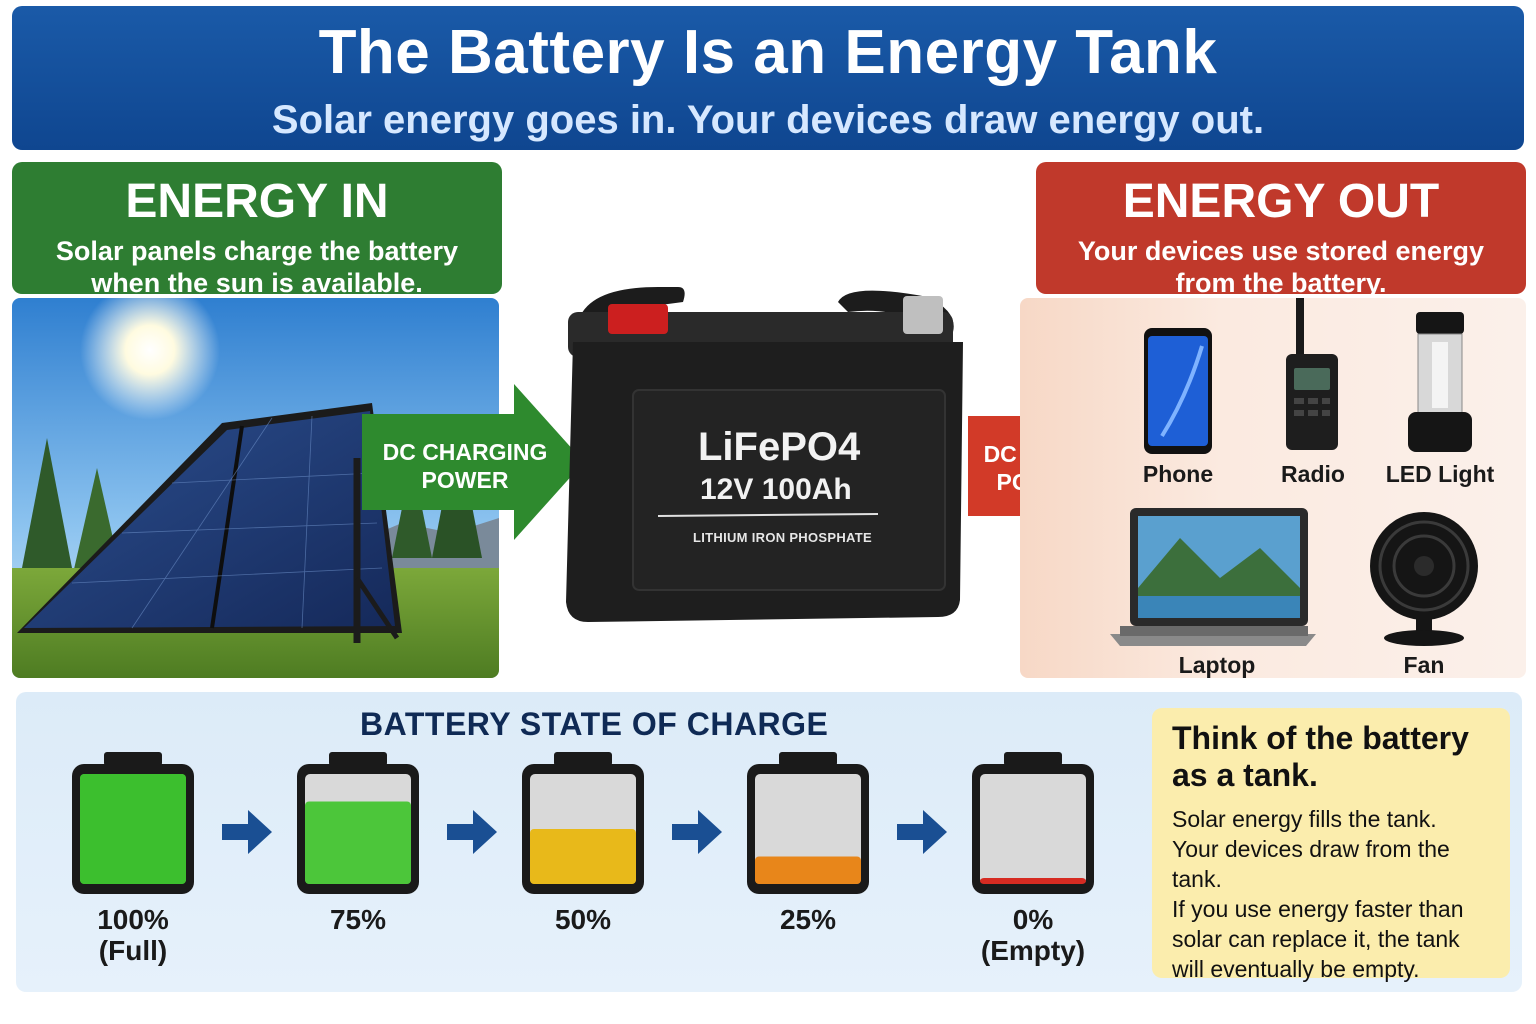  Describe the element at coordinates (1281, 201) in the screenshot. I see `energy-out-title: ENERGY OUT` at that location.